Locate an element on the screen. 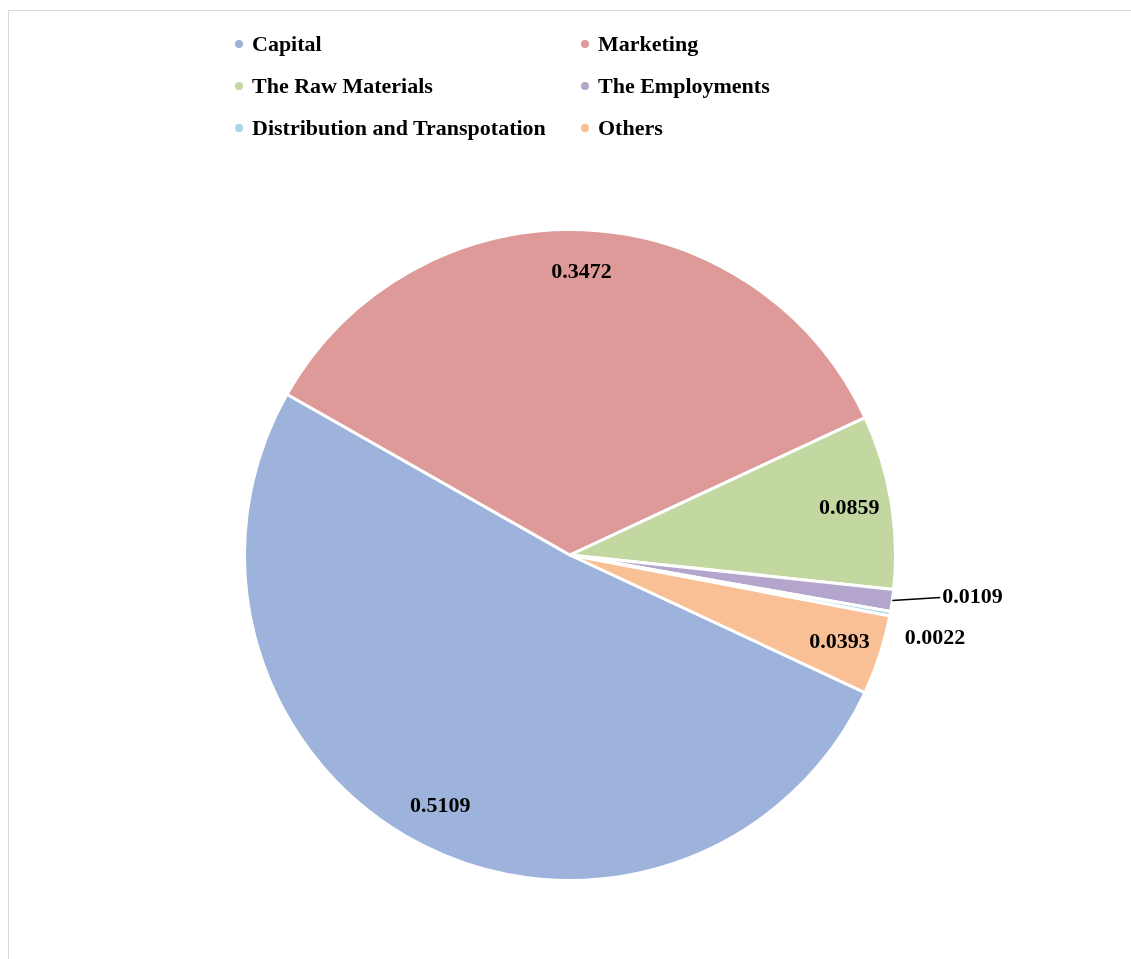  legend-label: Capital is located at coordinates (287, 43).